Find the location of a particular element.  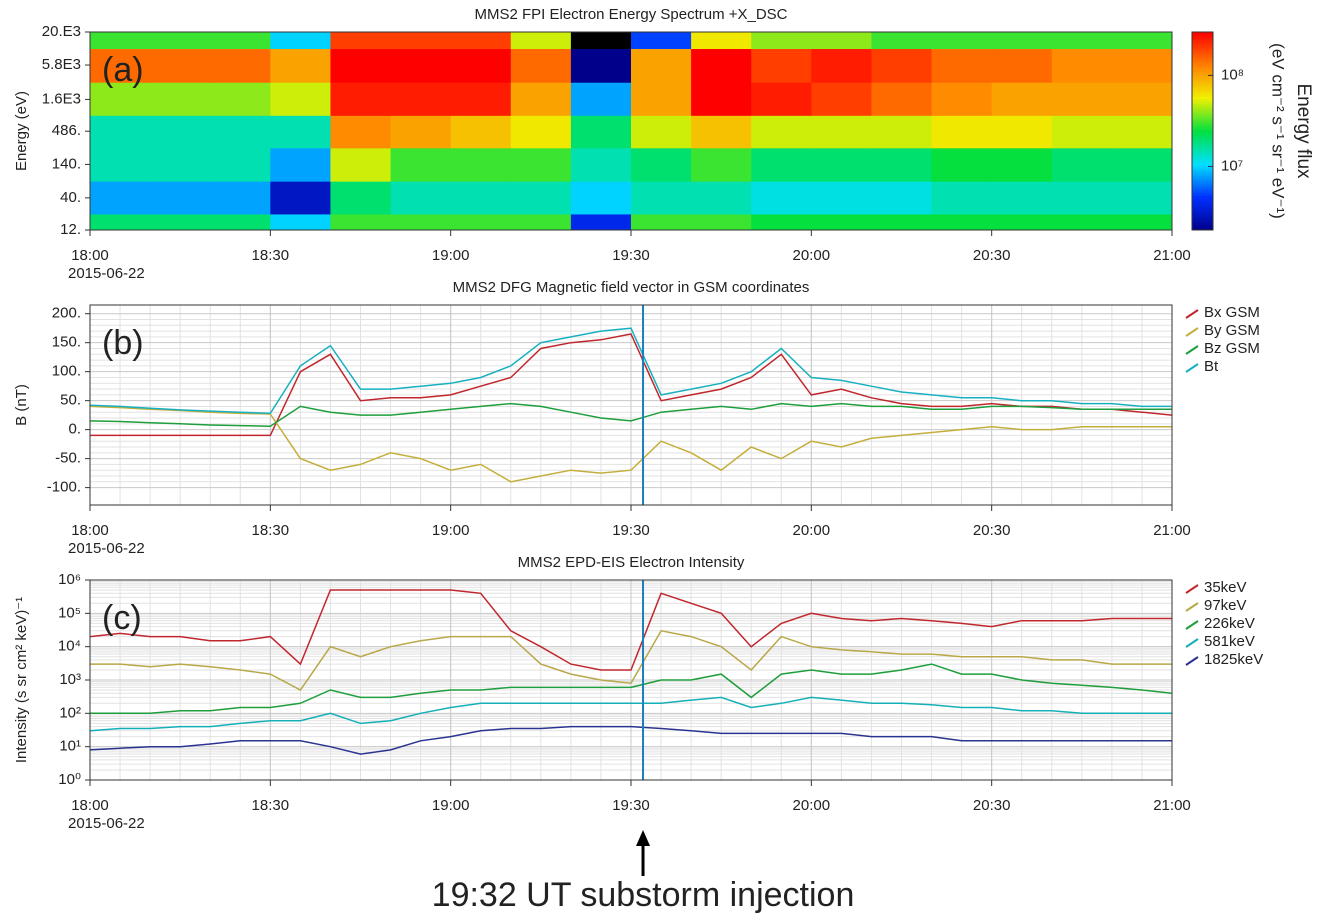

y-tick-label: 150. is located at coordinates (66, 342).